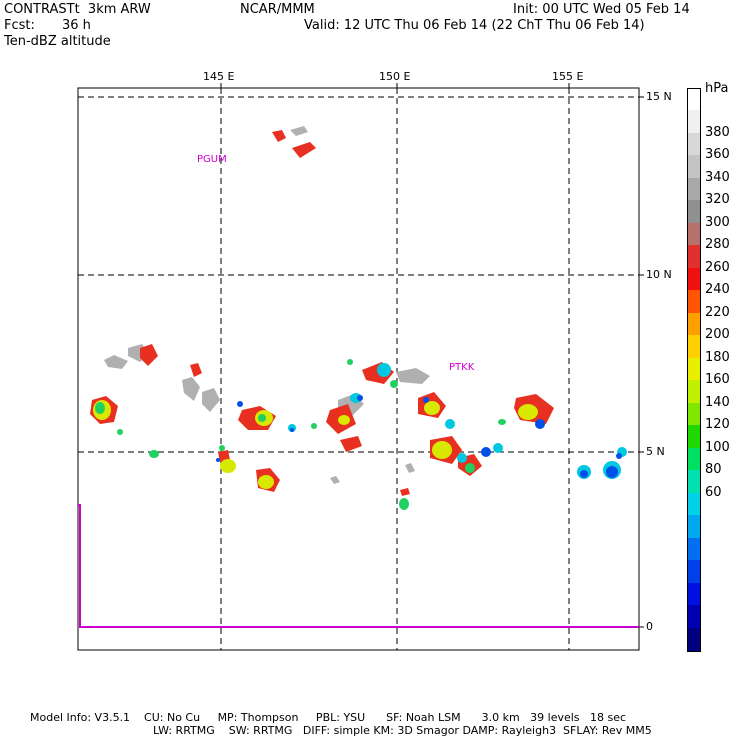 The image size is (740, 740). What do you see at coordinates (717, 335) in the screenshot?
I see `colorbar-level-label: 200` at bounding box center [717, 335].